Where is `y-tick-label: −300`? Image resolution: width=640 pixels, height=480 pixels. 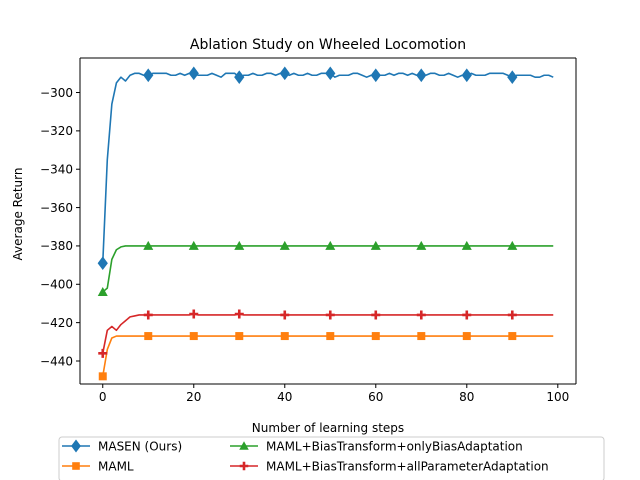
y-tick-label: −300 is located at coordinates (56, 93).